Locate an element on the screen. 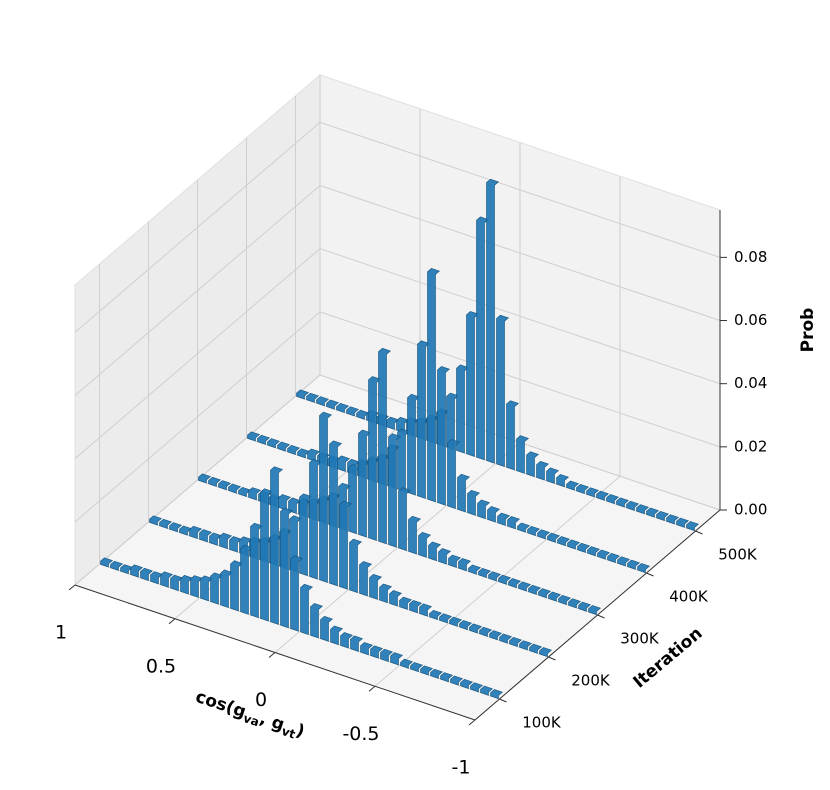  x-axis-label: cos(gva, gvt) is located at coordinates (249, 715).